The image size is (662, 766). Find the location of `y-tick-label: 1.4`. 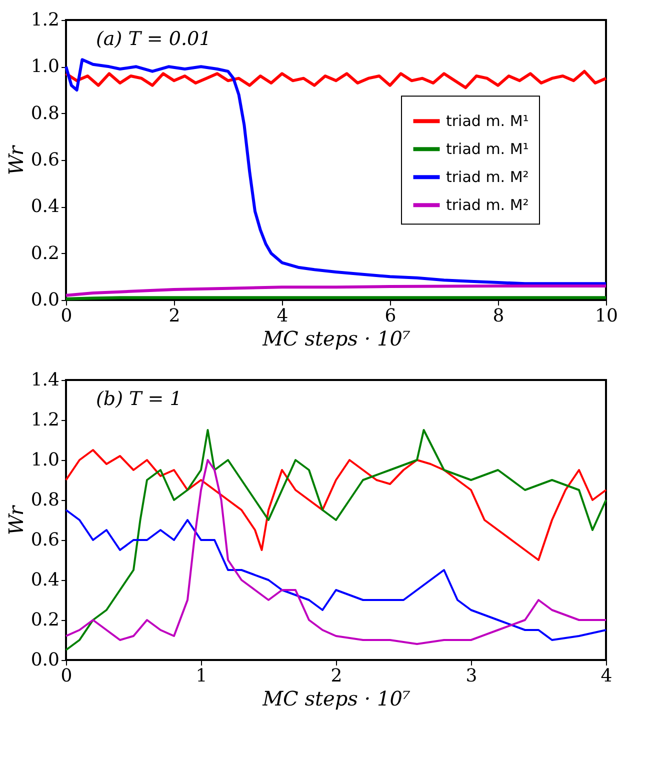

y-tick-label: 1.4 is located at coordinates (45, 380).